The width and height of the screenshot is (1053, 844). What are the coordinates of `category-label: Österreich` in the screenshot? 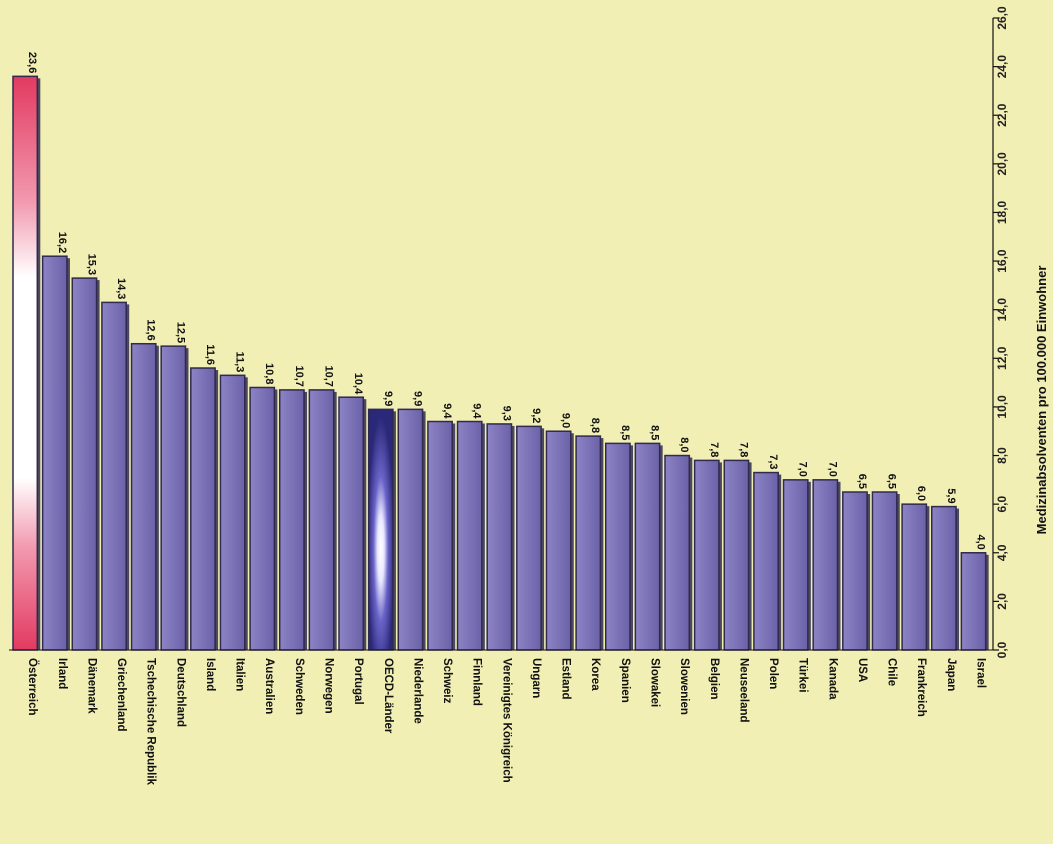 It's located at (32, 687).